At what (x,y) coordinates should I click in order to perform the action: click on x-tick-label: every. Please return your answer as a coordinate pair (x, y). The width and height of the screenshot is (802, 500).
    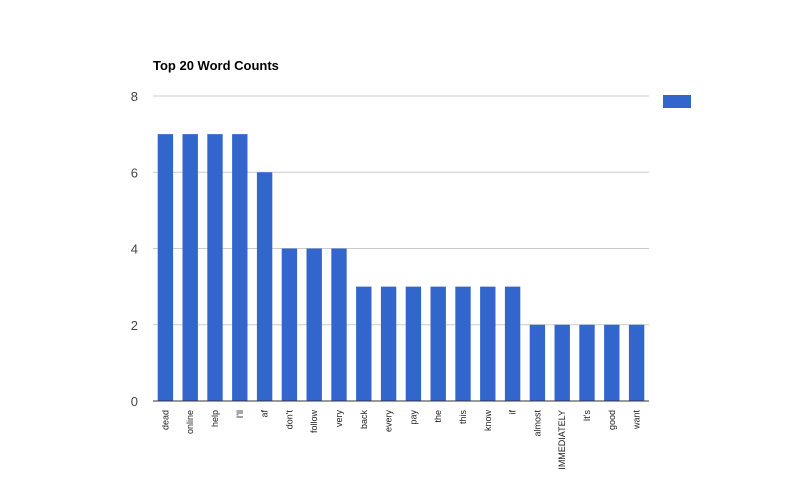
    Looking at the image, I should click on (389, 421).